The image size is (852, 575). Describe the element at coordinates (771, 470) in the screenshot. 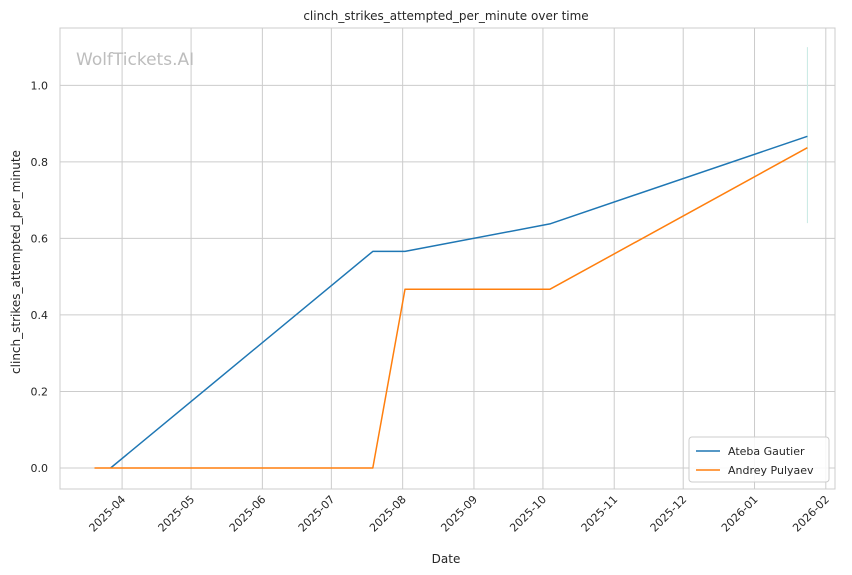

I see `legend-label: Andrey Pulyaev` at that location.